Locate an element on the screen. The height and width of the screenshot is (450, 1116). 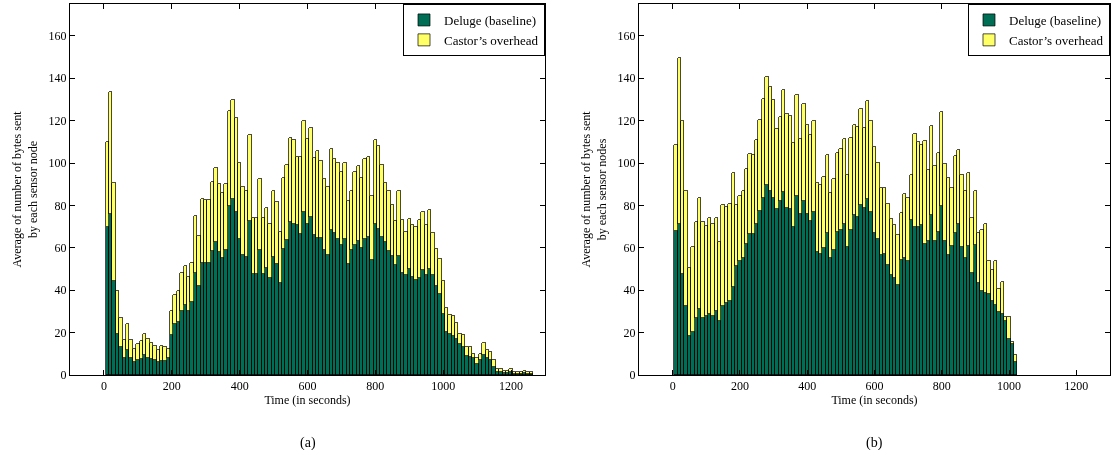
y-axis-title: Average of number of bytes sent by each sensor node is located at coordinates (25, 189).